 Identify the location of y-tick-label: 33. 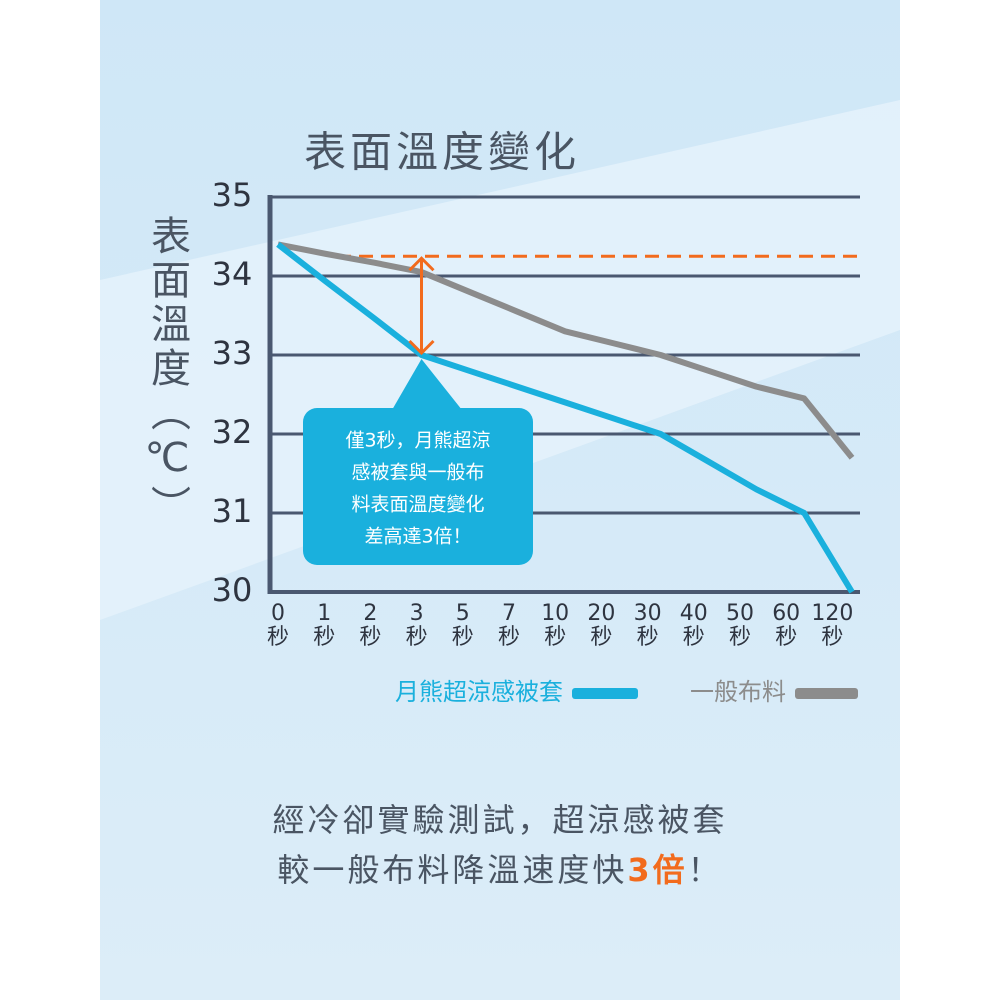
(232, 353).